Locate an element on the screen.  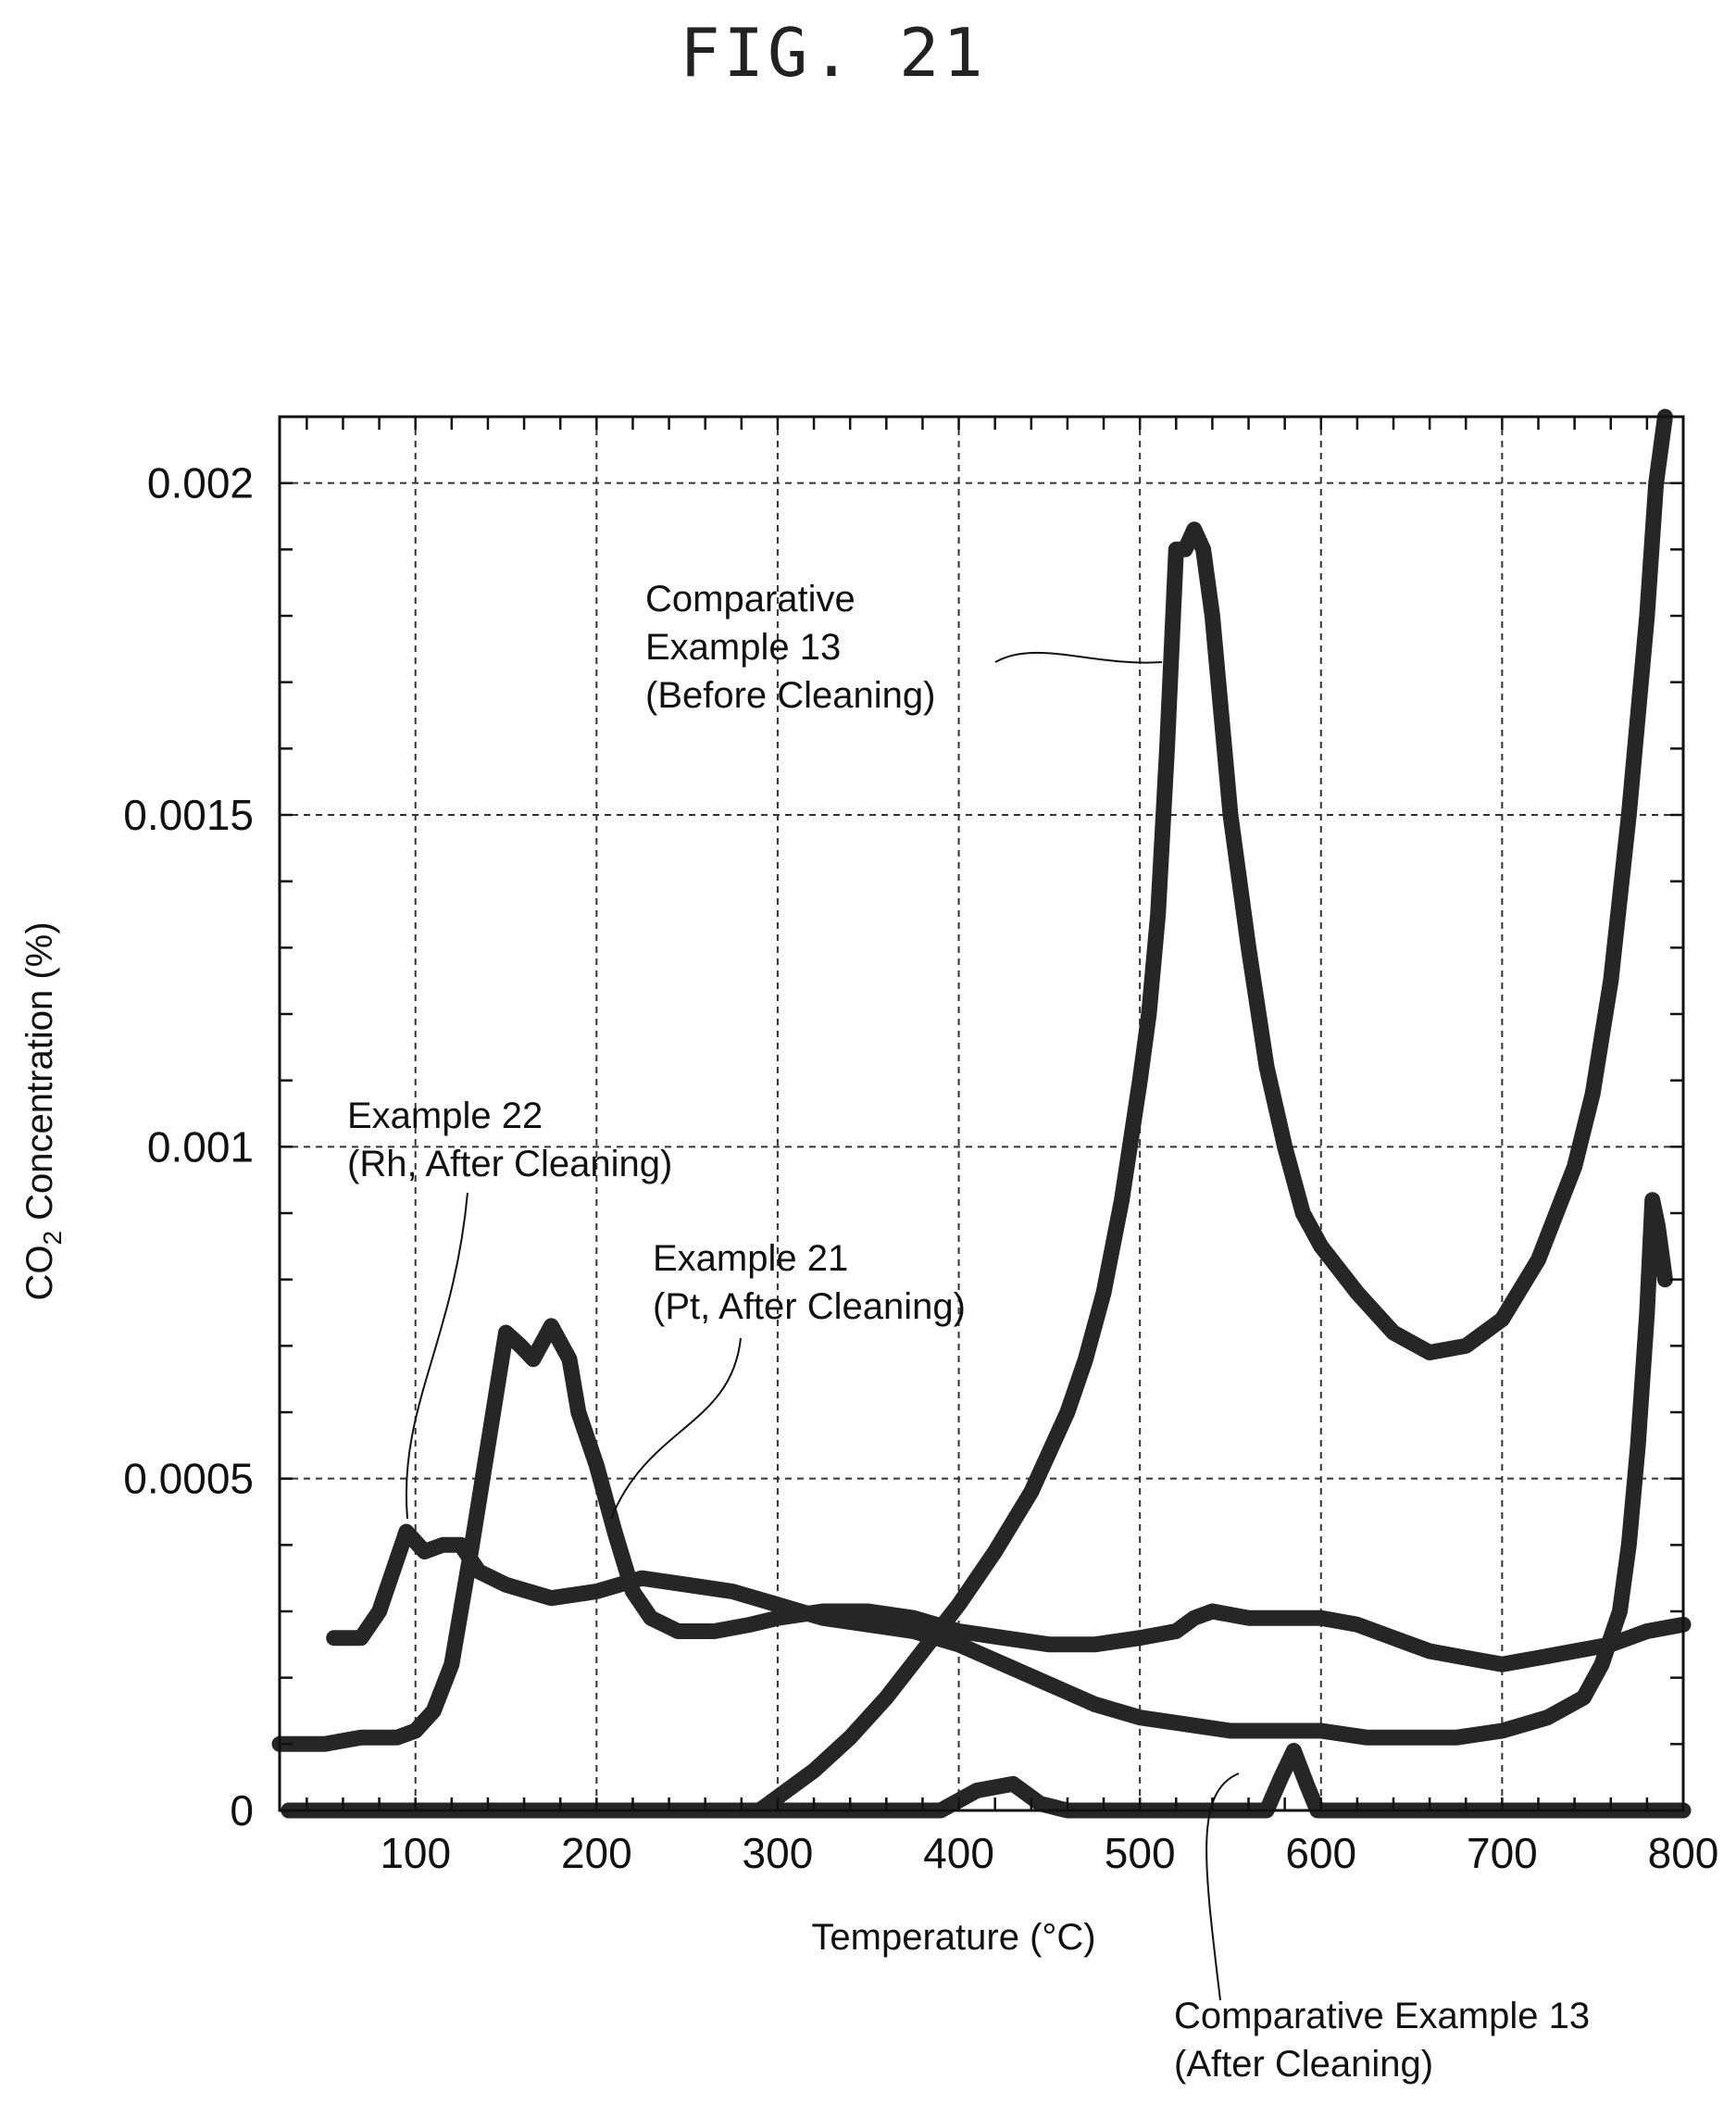
x-tick-label: 800 is located at coordinates (1683, 1853).